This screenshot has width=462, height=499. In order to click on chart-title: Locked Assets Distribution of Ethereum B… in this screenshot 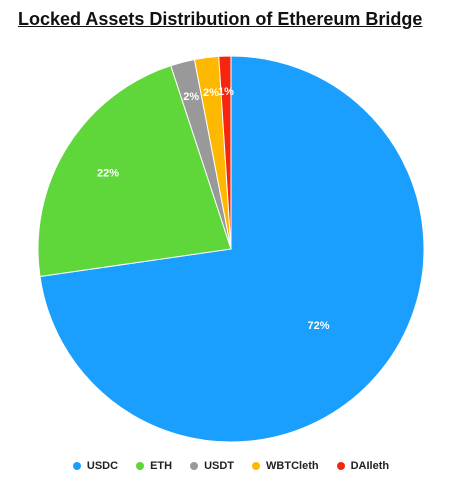, I will do `click(220, 19)`.